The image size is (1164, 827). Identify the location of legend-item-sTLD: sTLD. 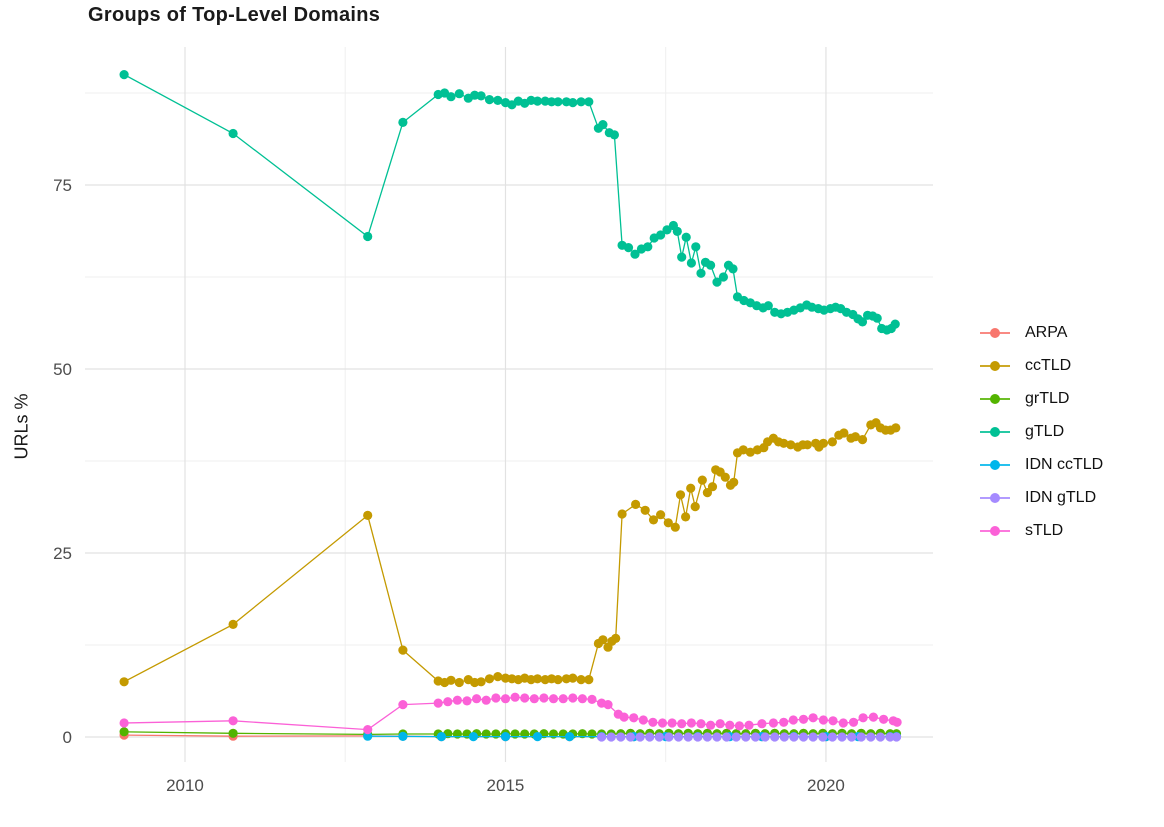
(1041, 530).